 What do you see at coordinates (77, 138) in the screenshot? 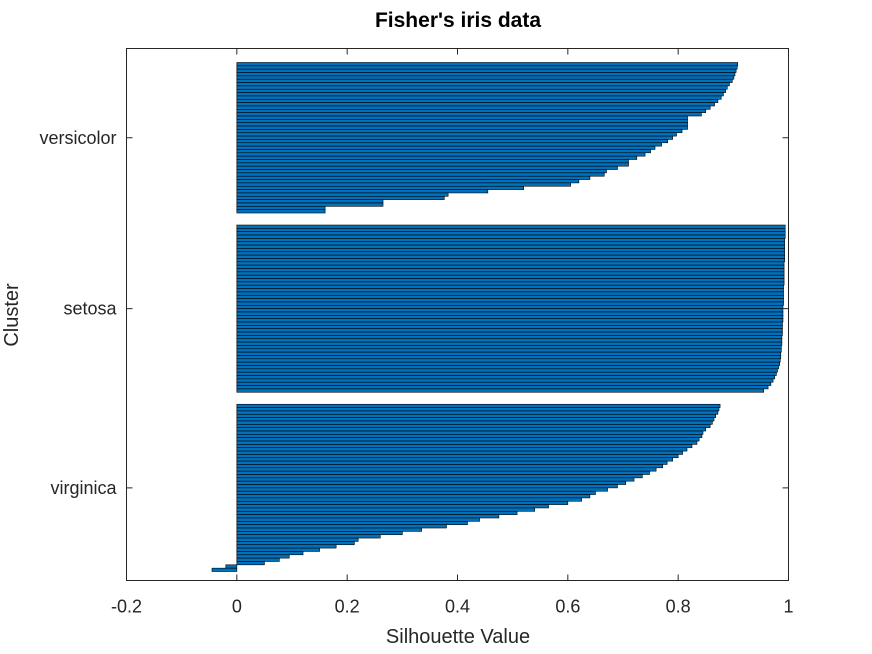
I see `y-tick-label-versicolor: versicolor` at bounding box center [77, 138].